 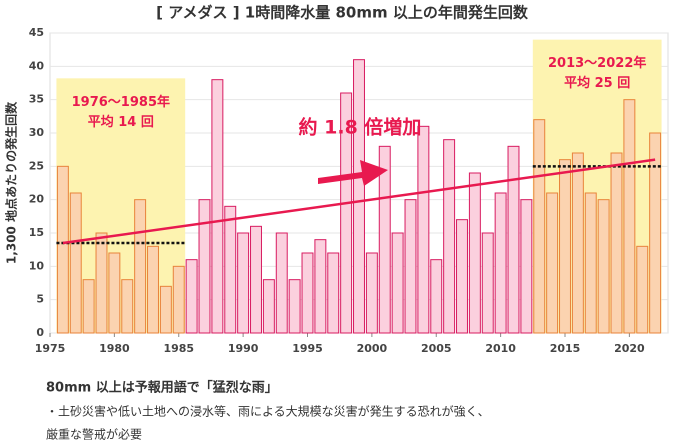 What do you see at coordinates (36, 99) in the screenshot?
I see `y-tick-label: 35` at bounding box center [36, 99].